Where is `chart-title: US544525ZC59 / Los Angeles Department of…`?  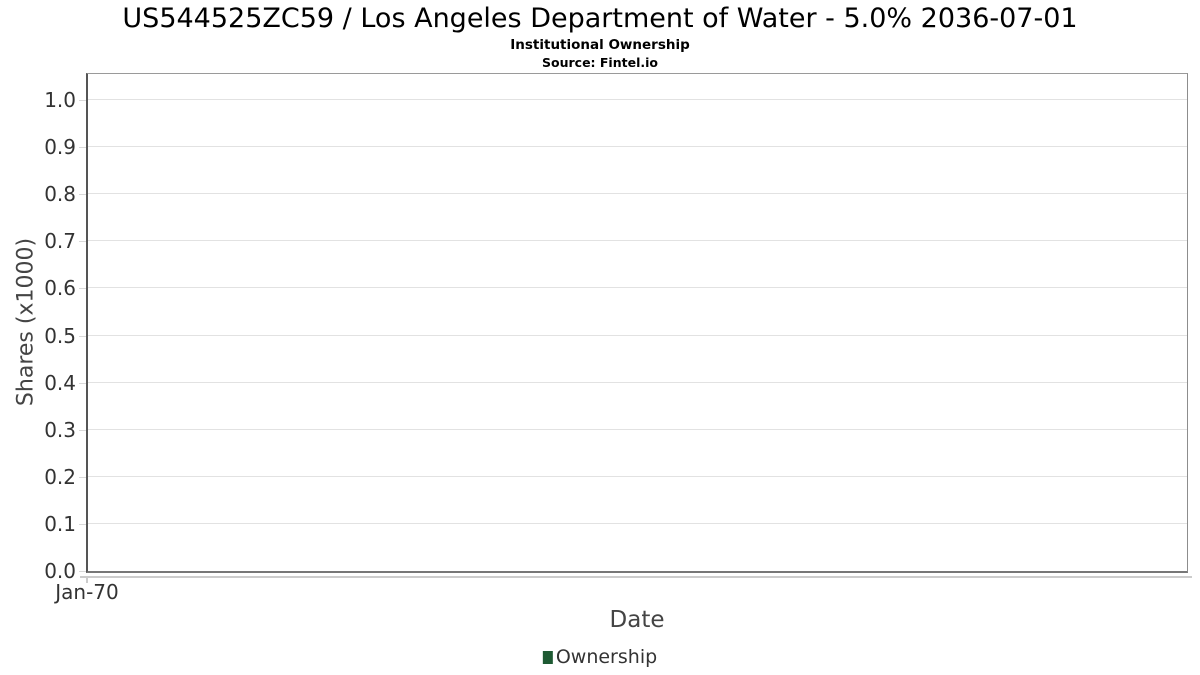
chart-title: US544525ZC59 / Los Angeles Department of… is located at coordinates (600, 18).